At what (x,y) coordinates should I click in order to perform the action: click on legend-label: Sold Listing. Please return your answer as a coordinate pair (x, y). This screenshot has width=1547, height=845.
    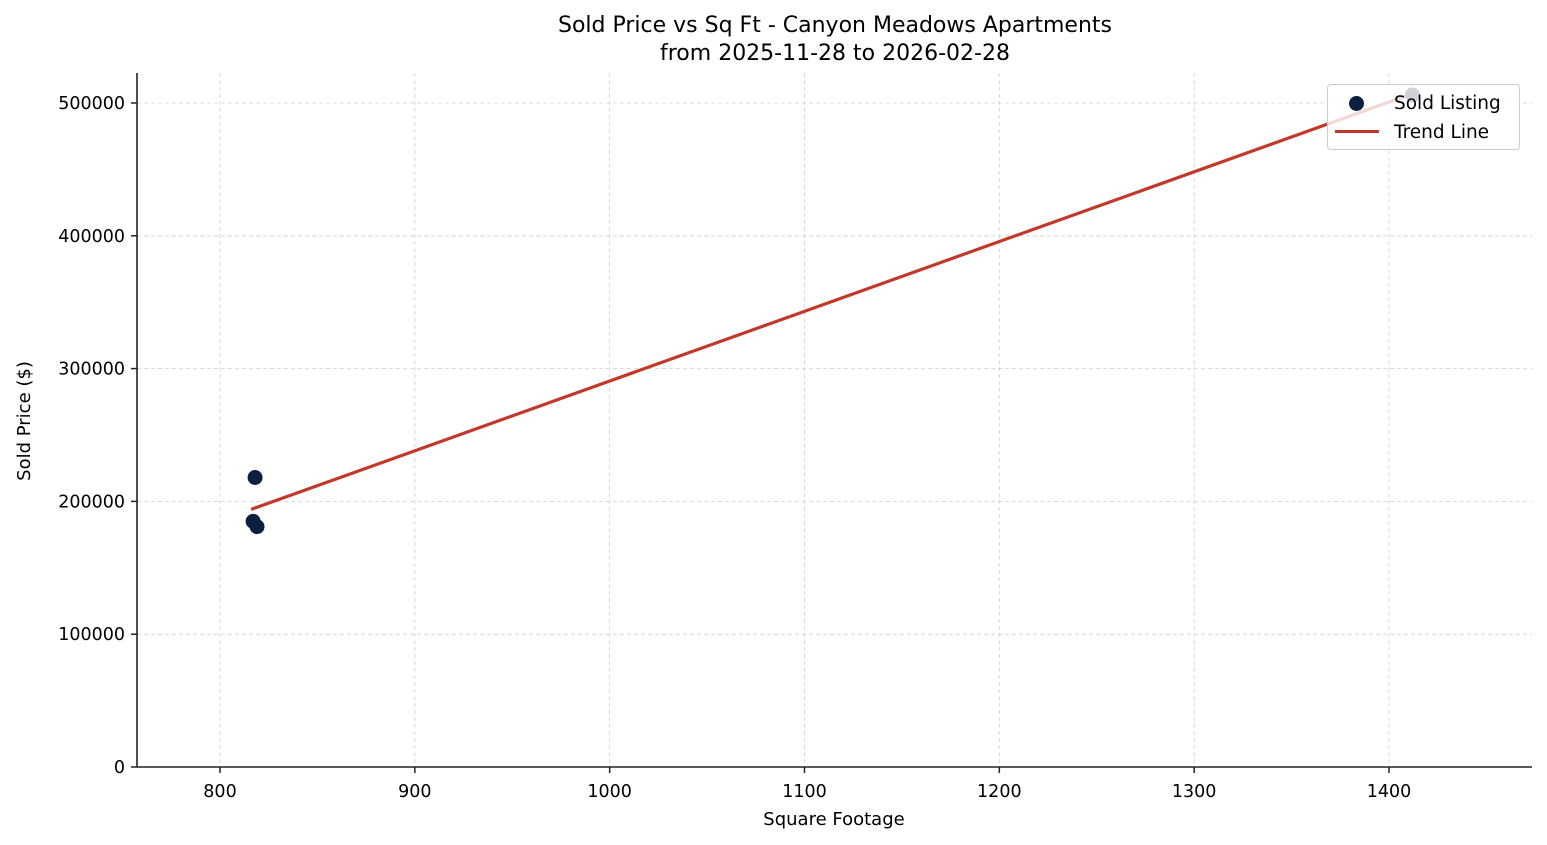
    Looking at the image, I should click on (1447, 103).